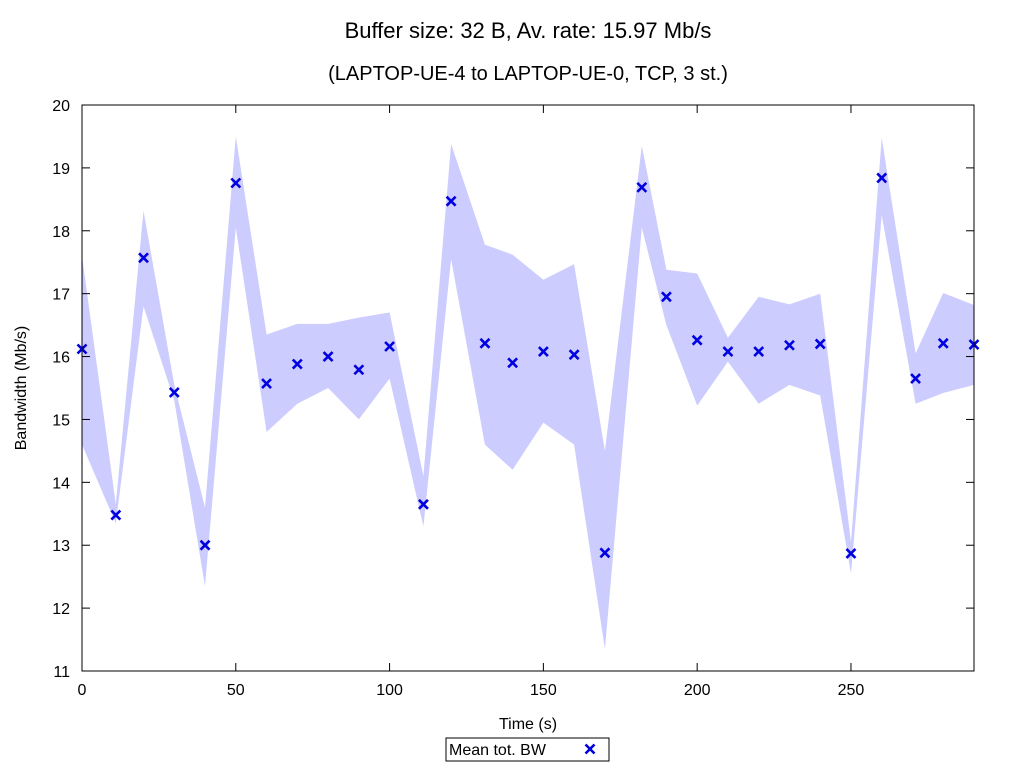 The width and height of the screenshot is (1024, 768). I want to click on legend-label: Mean tot. BW, so click(498, 750).